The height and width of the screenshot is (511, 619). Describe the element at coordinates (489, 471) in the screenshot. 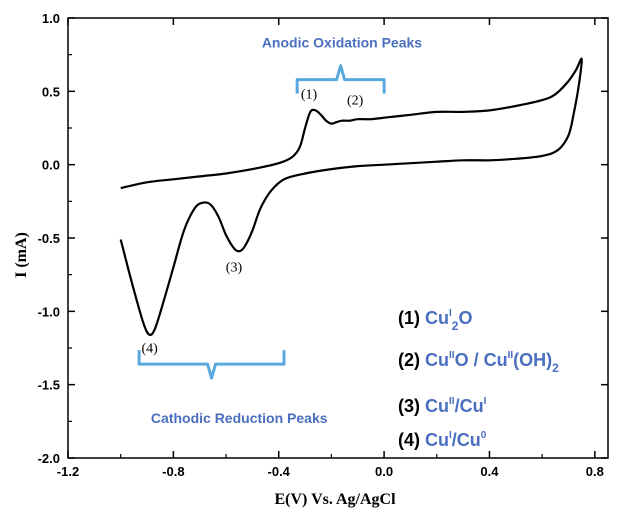

I see `x-tick-label: 0.4` at that location.